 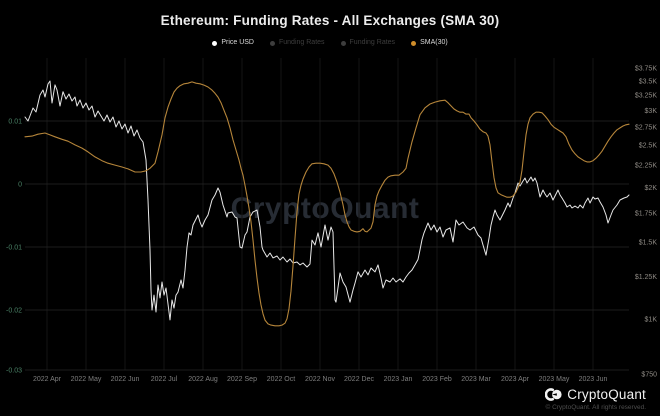 I want to click on right-axis-tick-label: $1.25K, so click(x=646, y=277).